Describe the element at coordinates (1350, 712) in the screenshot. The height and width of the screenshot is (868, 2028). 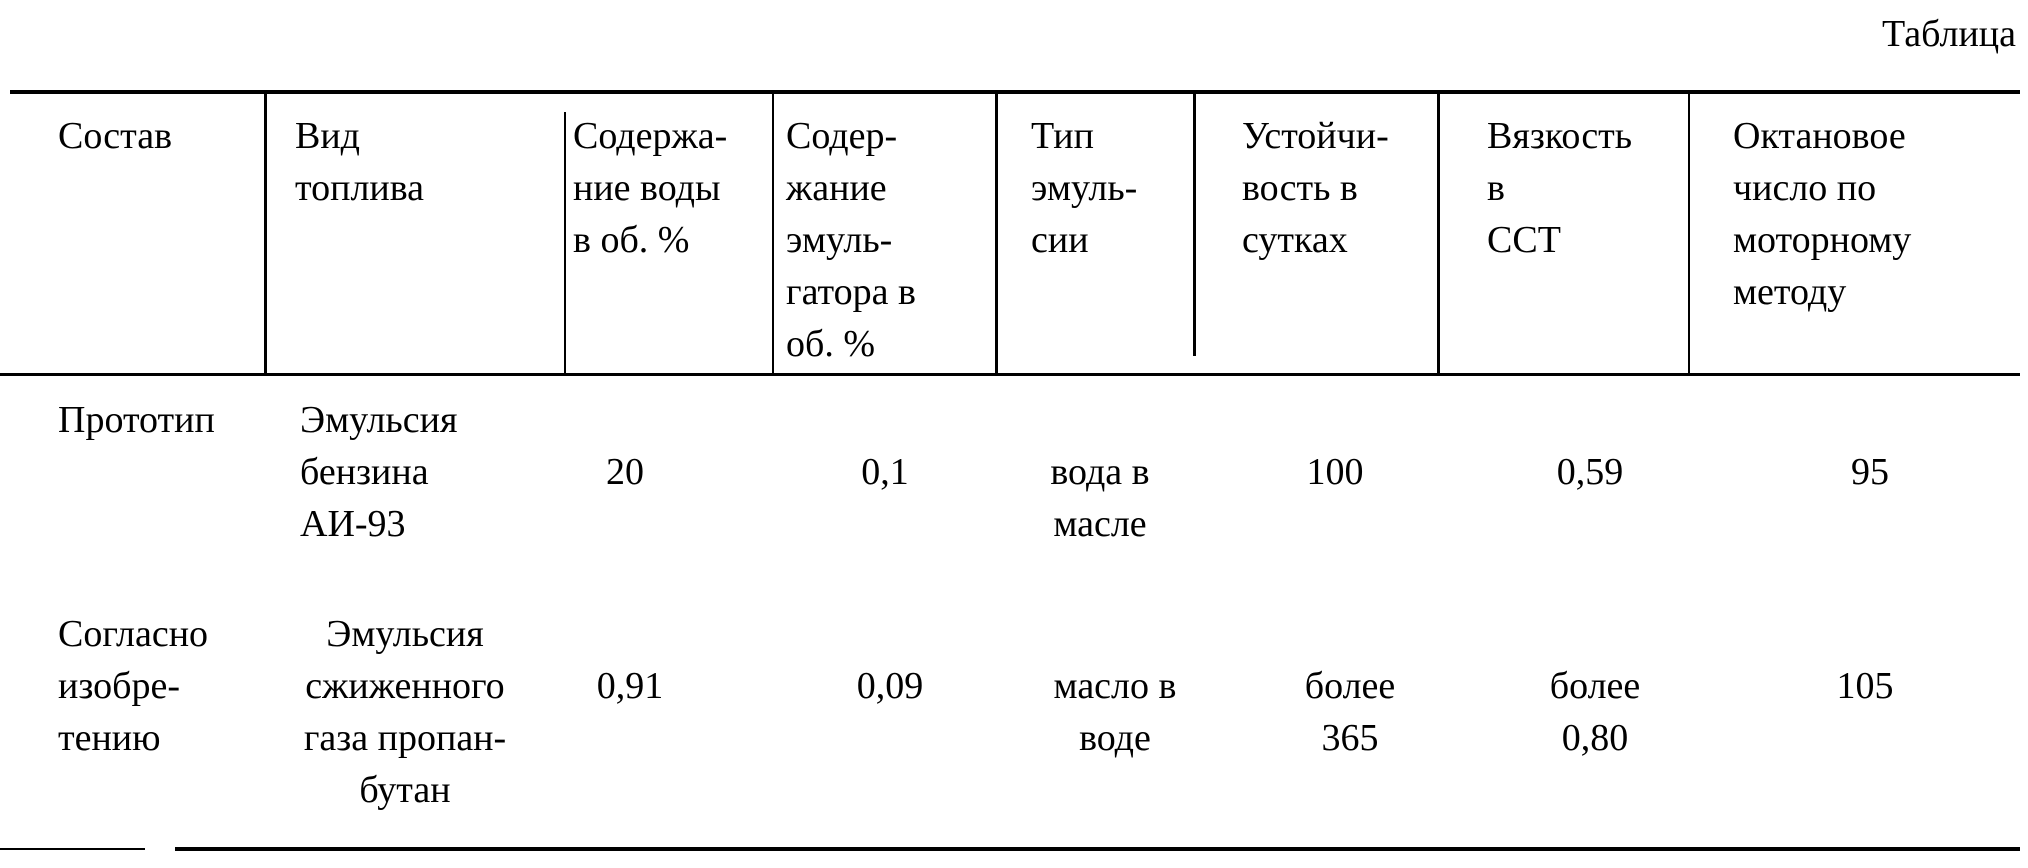
I see `cell-stability: более 365` at that location.